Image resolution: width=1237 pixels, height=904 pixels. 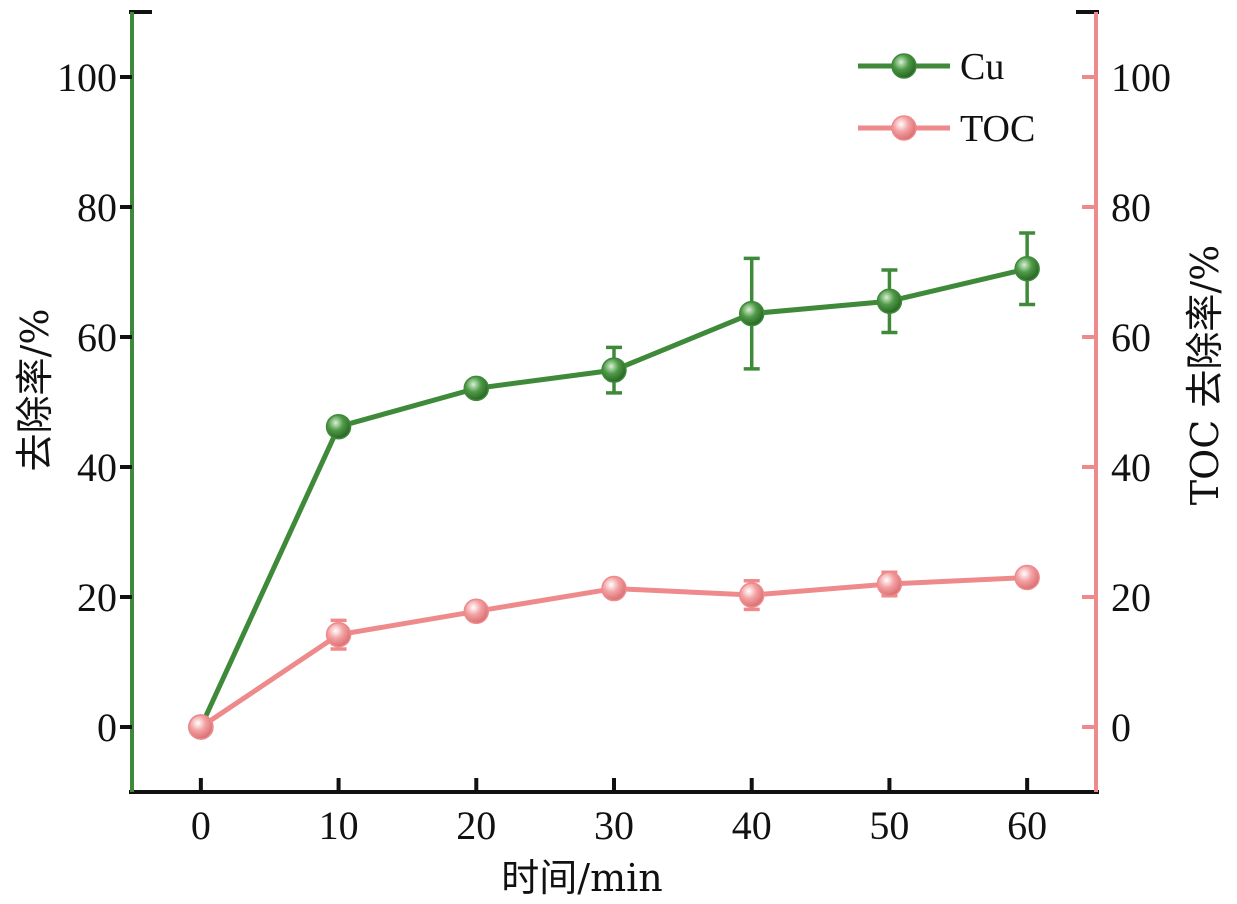 What do you see at coordinates (614, 652) in the screenshot?
I see `series-toc` at bounding box center [614, 652].